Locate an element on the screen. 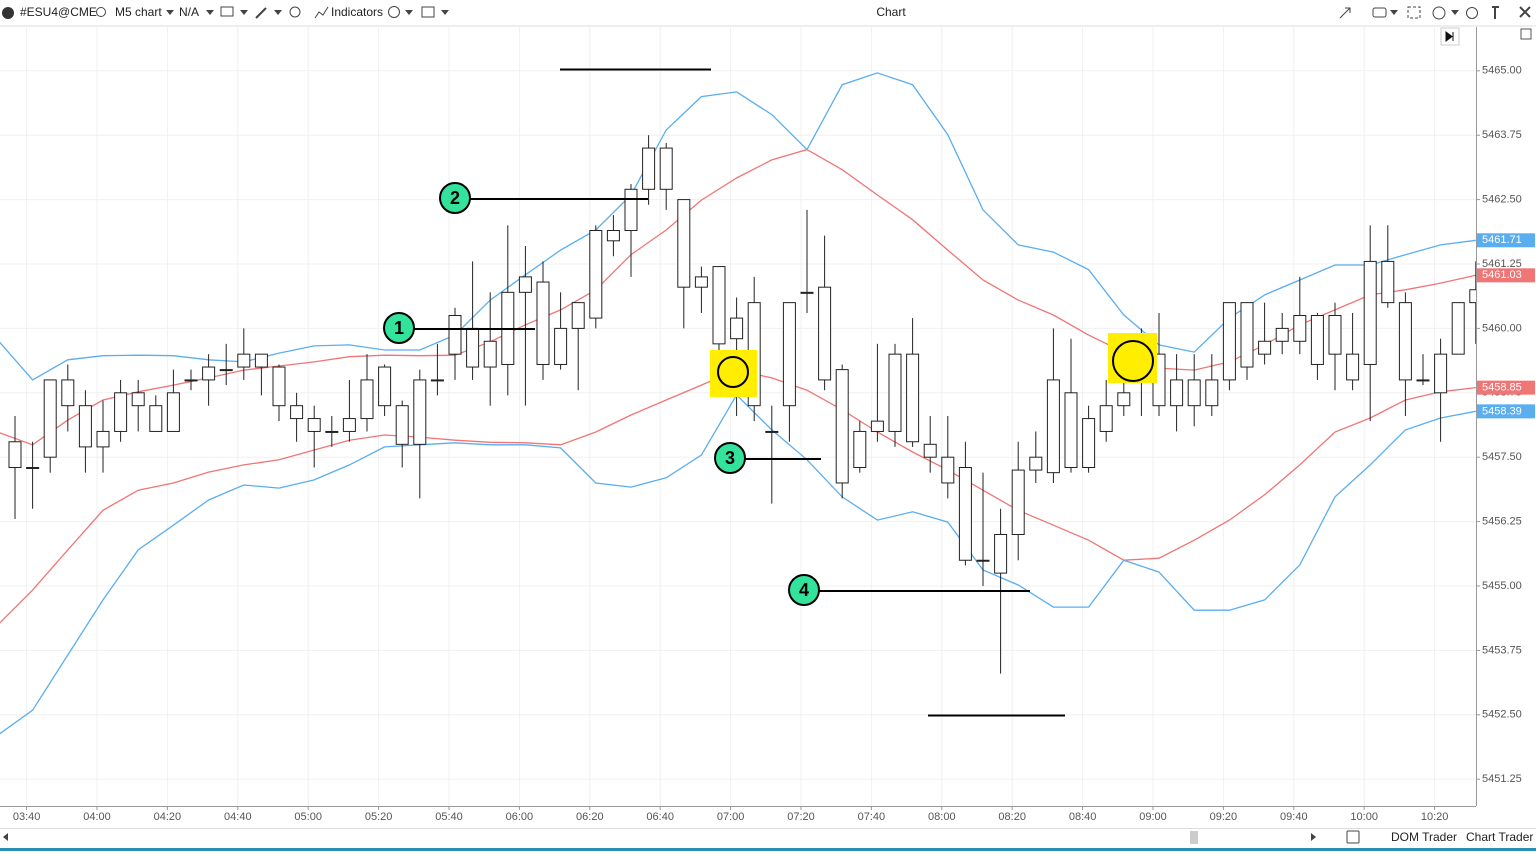 The width and height of the screenshot is (1536, 856). resize-icon is located at coordinates (1345, 13).